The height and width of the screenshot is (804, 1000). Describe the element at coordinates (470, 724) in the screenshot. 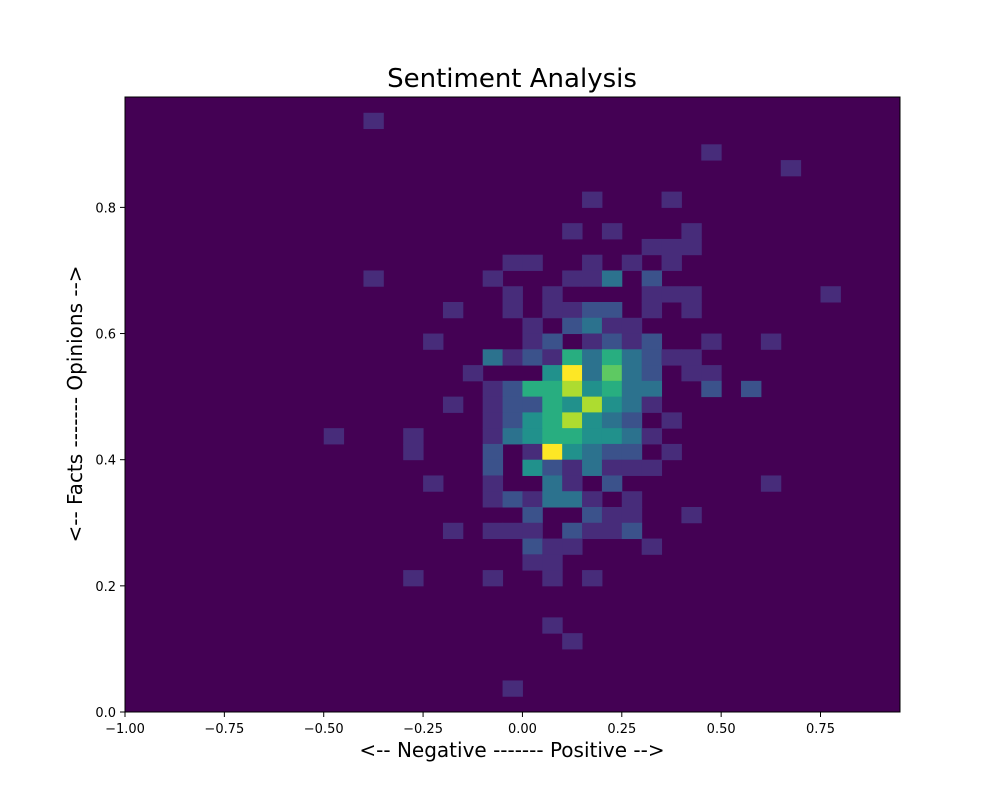

I see `x-axis: −1.00 −0.75 −0.50 −0.25 0.00 0.25 0.50 0.75` at that location.